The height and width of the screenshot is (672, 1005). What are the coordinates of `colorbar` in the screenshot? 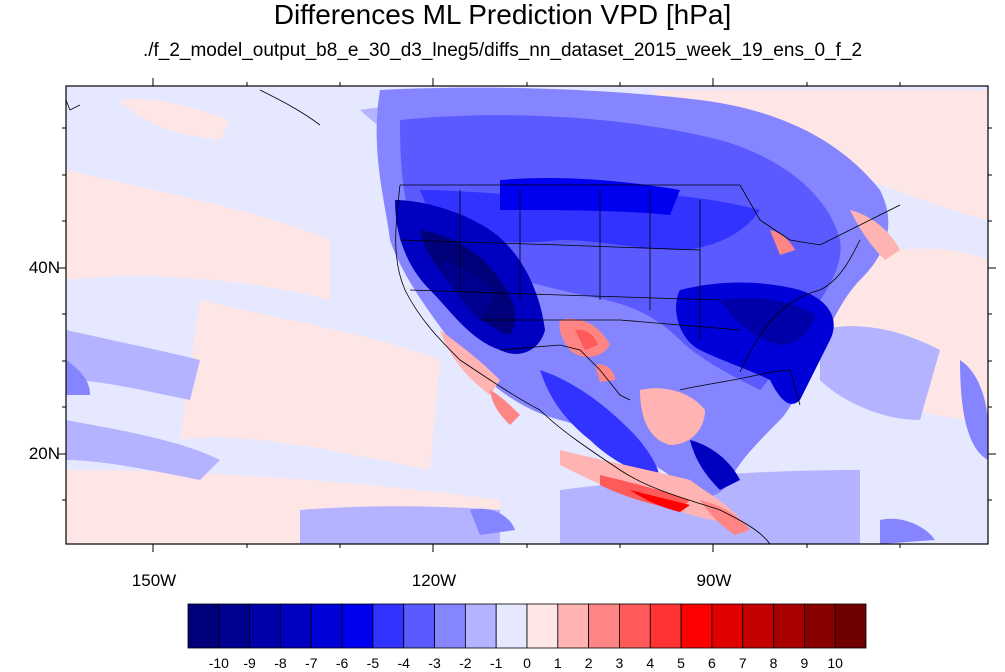 It's located at (527, 626).